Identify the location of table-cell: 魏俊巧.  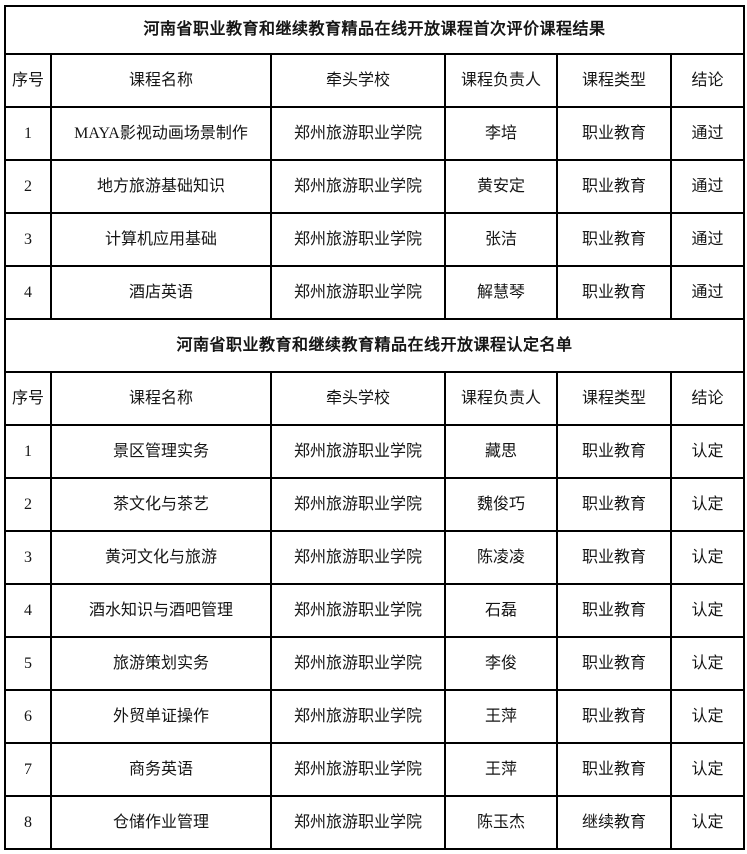
(501, 504).